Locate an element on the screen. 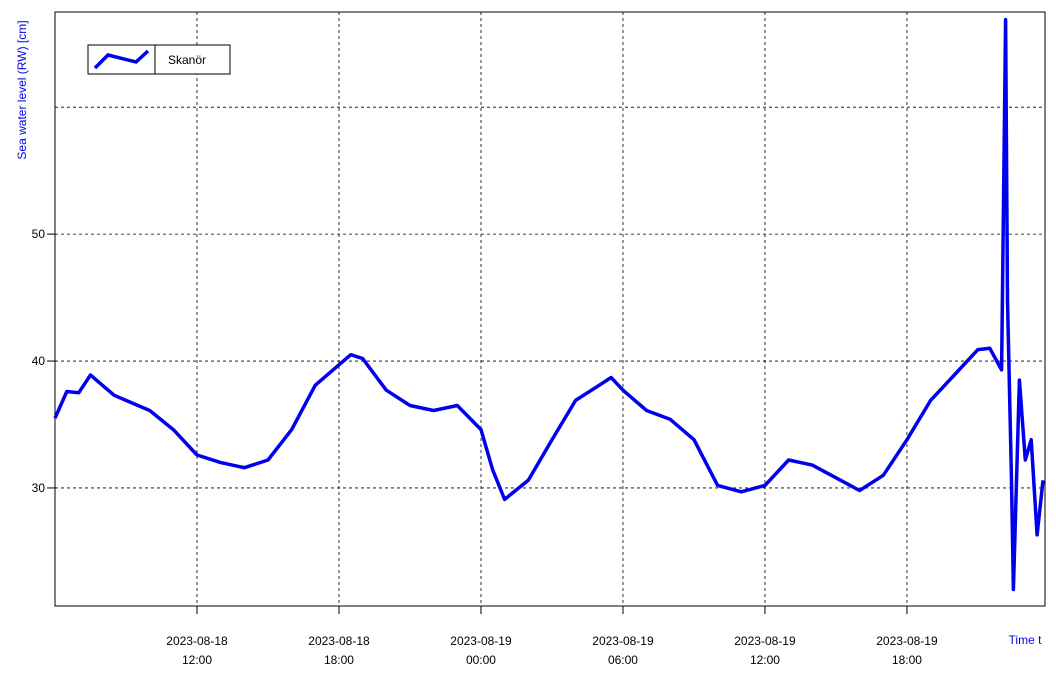  legend-swatch is located at coordinates (121, 59).